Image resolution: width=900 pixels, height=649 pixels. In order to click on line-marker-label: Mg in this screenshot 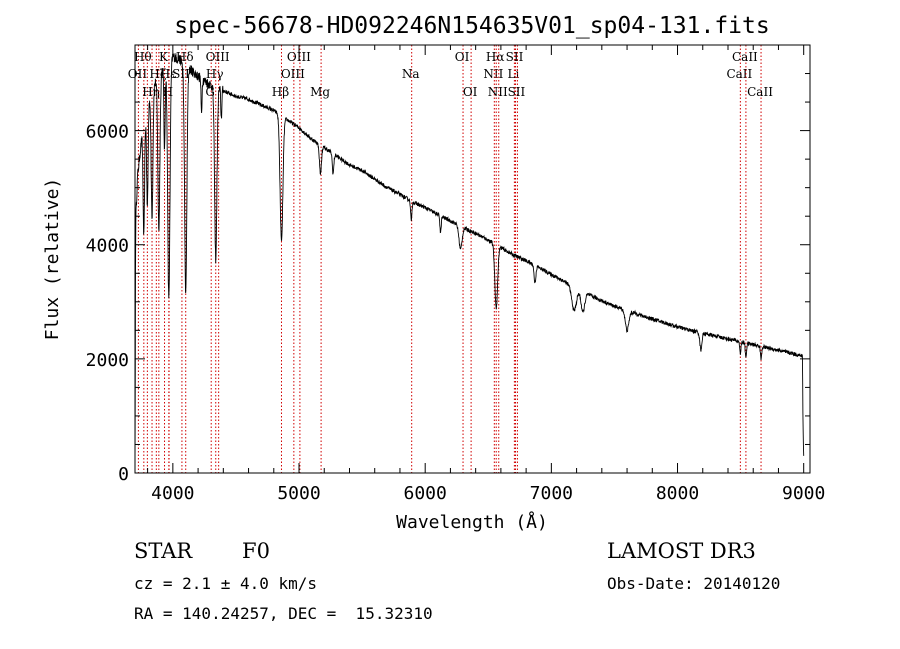, I will do `click(320, 92)`.